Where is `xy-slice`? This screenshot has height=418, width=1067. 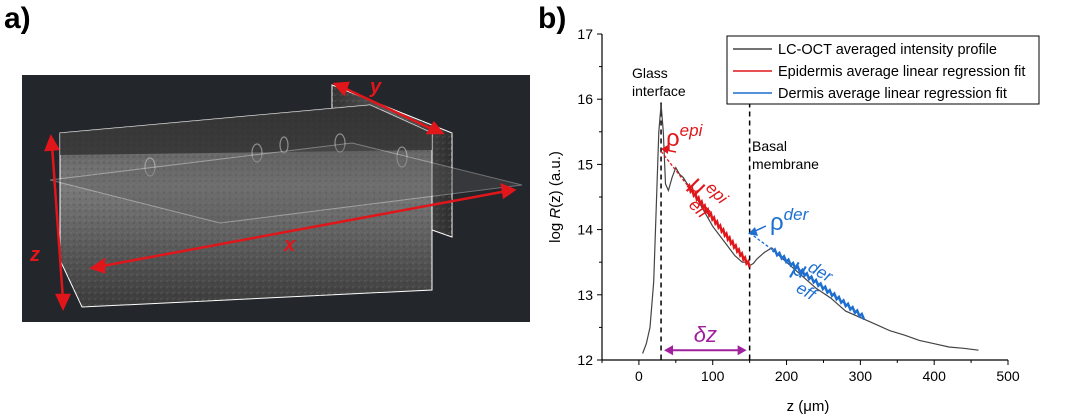
xy-slice is located at coordinates (286, 183).